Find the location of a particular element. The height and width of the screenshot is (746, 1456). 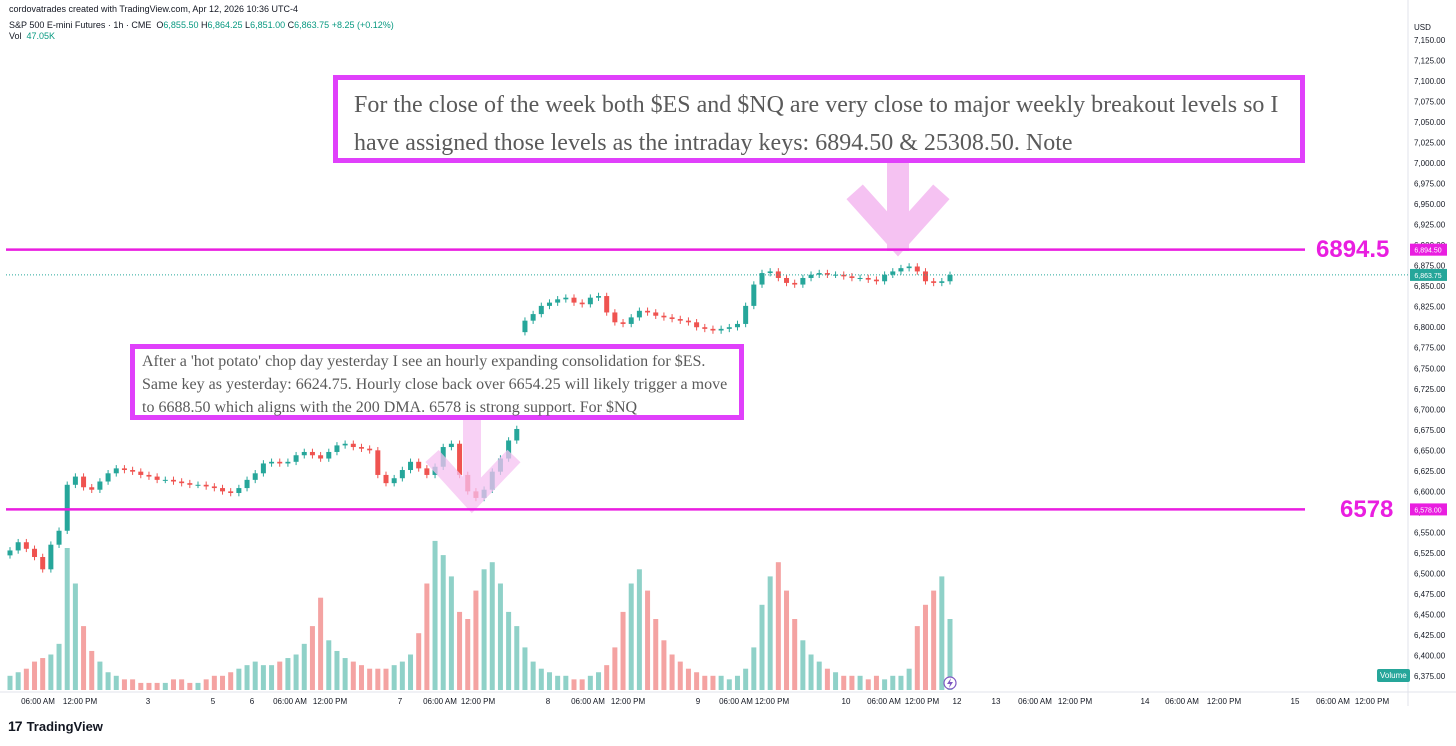

y-tick-label: 6,700.00 is located at coordinates (1430, 409).